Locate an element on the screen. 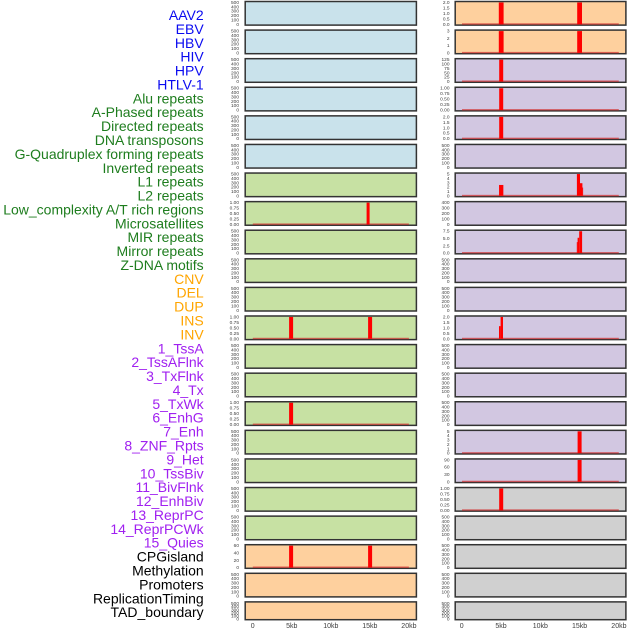 This screenshot has height=630, width=630. svg-text: 4_Tx is located at coordinates (188, 390).